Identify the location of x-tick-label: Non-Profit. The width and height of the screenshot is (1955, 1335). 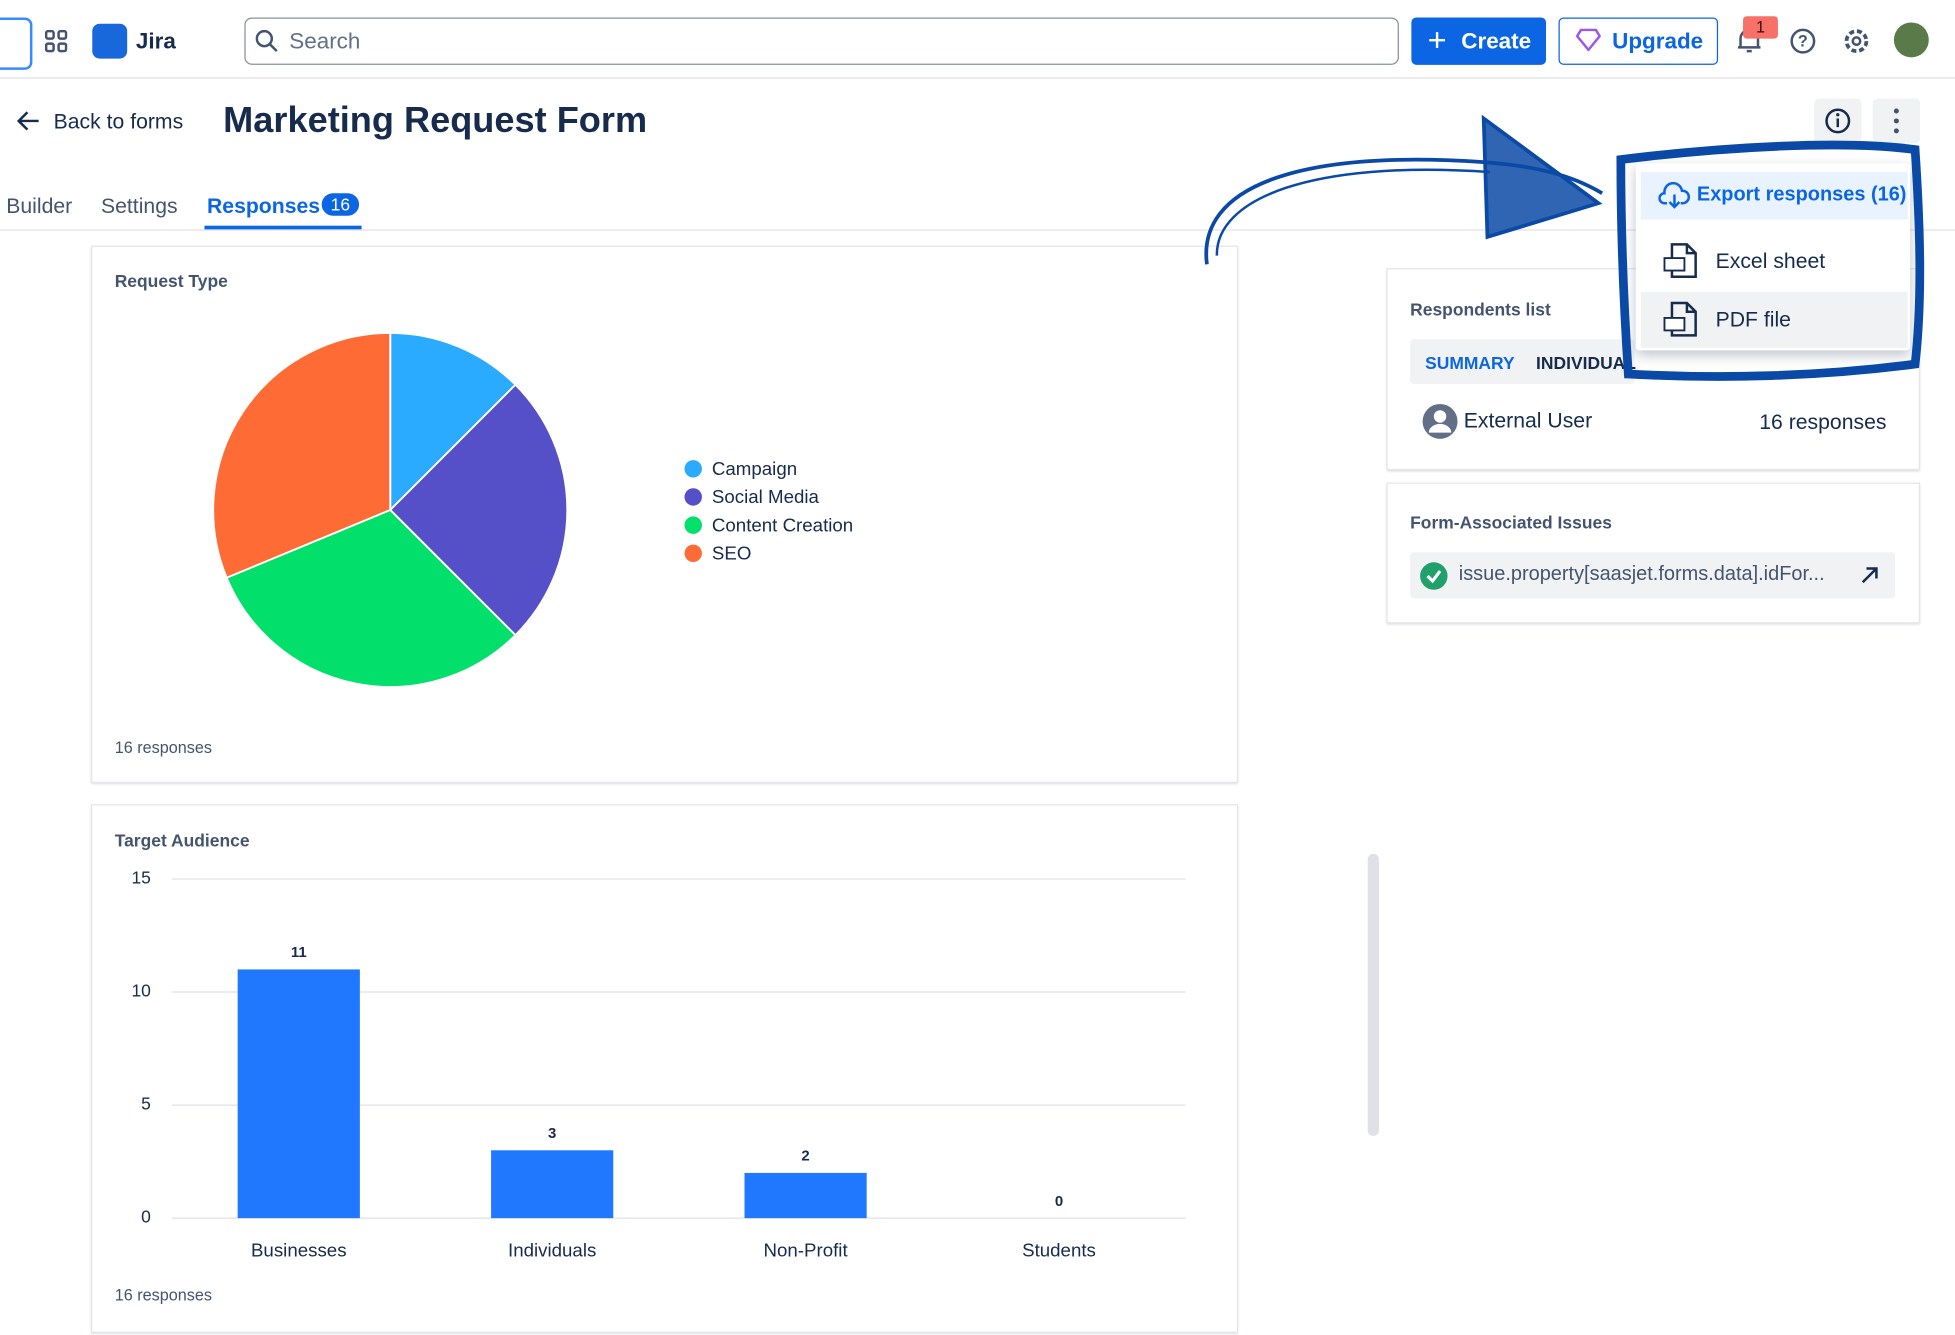
(806, 1250).